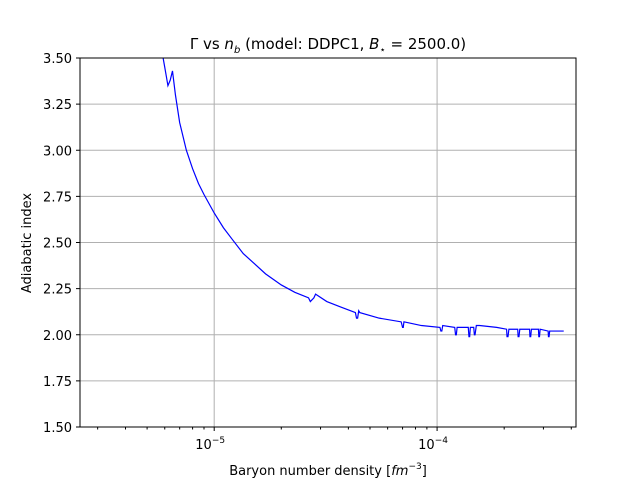 The width and height of the screenshot is (640, 480). Describe the element at coordinates (328, 45) in the screenshot. I see `chart-title: Γ vs nb (model: DDPC1, B⋆ = 2500.0)` at that location.